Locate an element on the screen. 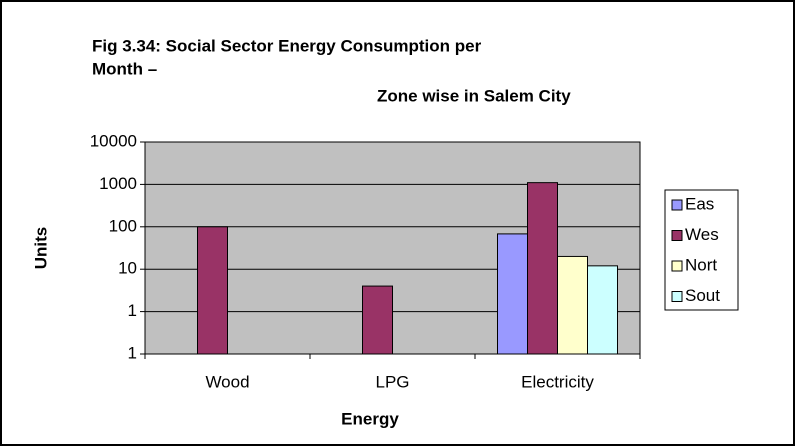  legend-label: Sout is located at coordinates (702, 295).